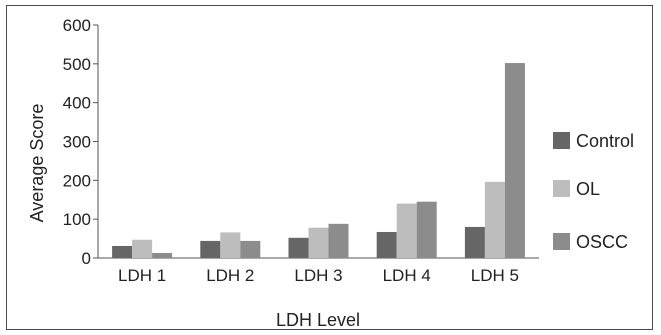 The width and height of the screenshot is (661, 335). What do you see at coordinates (230, 275) in the screenshot?
I see `x-tick-label: LDH 2` at bounding box center [230, 275].